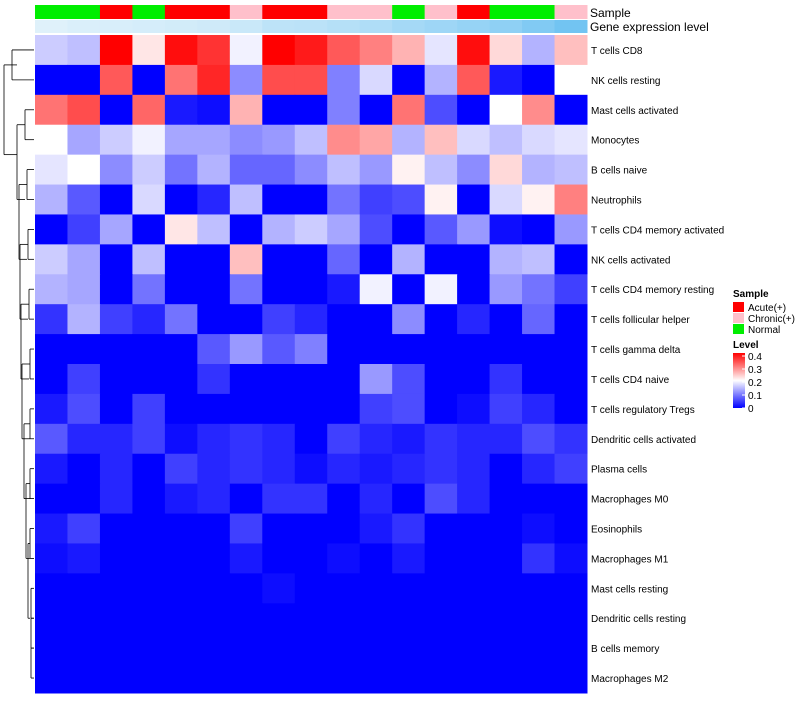 The width and height of the screenshot is (800, 705). What do you see at coordinates (771, 319) in the screenshot?
I see `sample-legend-label: Chronic(+)` at bounding box center [771, 319].